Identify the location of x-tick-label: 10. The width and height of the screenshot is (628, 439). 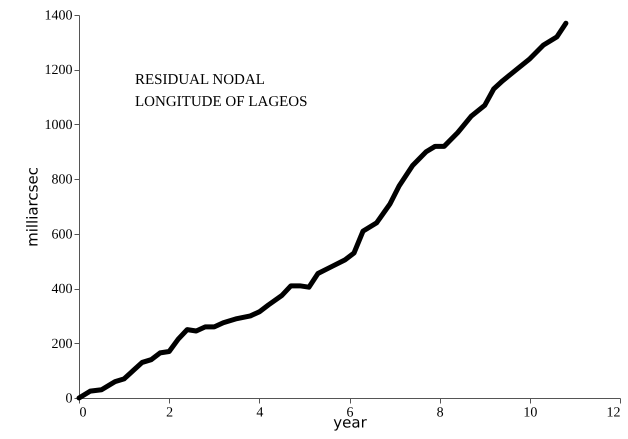
(530, 413).